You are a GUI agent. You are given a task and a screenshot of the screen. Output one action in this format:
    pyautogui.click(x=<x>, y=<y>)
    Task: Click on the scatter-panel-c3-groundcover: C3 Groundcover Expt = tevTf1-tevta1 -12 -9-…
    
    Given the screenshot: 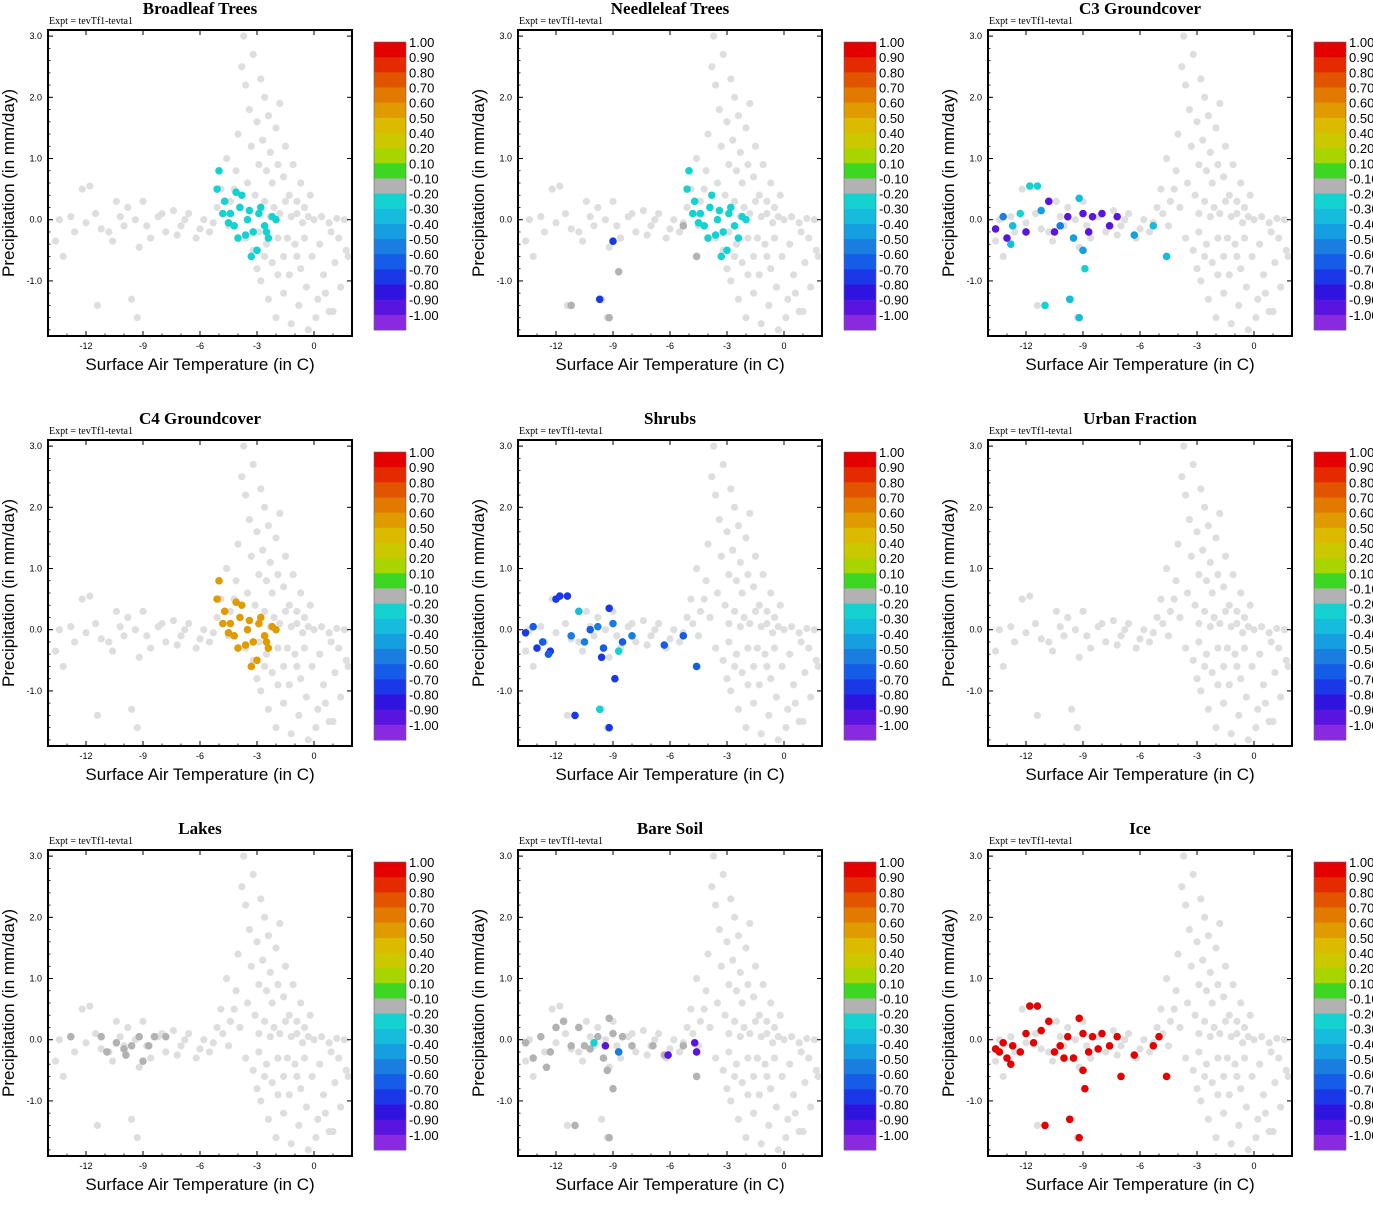 What is the action you would take?
    pyautogui.click(x=1156, y=205)
    